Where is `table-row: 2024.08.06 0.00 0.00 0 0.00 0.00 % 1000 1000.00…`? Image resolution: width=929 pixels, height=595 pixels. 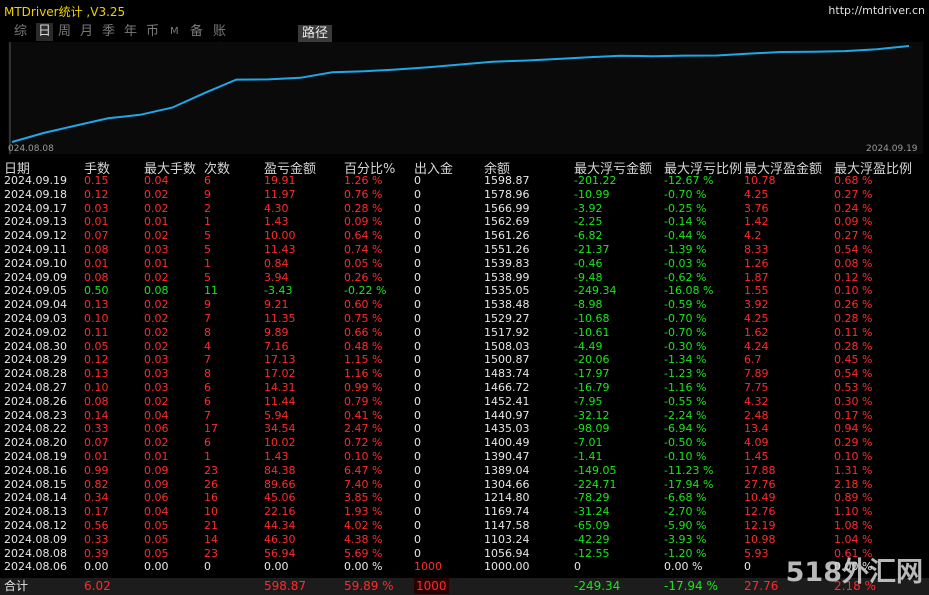
table-row: 2024.08.06 0.00 0.00 0 0.00 0.00 % 1000 1000.00… is located at coordinates (464, 567).